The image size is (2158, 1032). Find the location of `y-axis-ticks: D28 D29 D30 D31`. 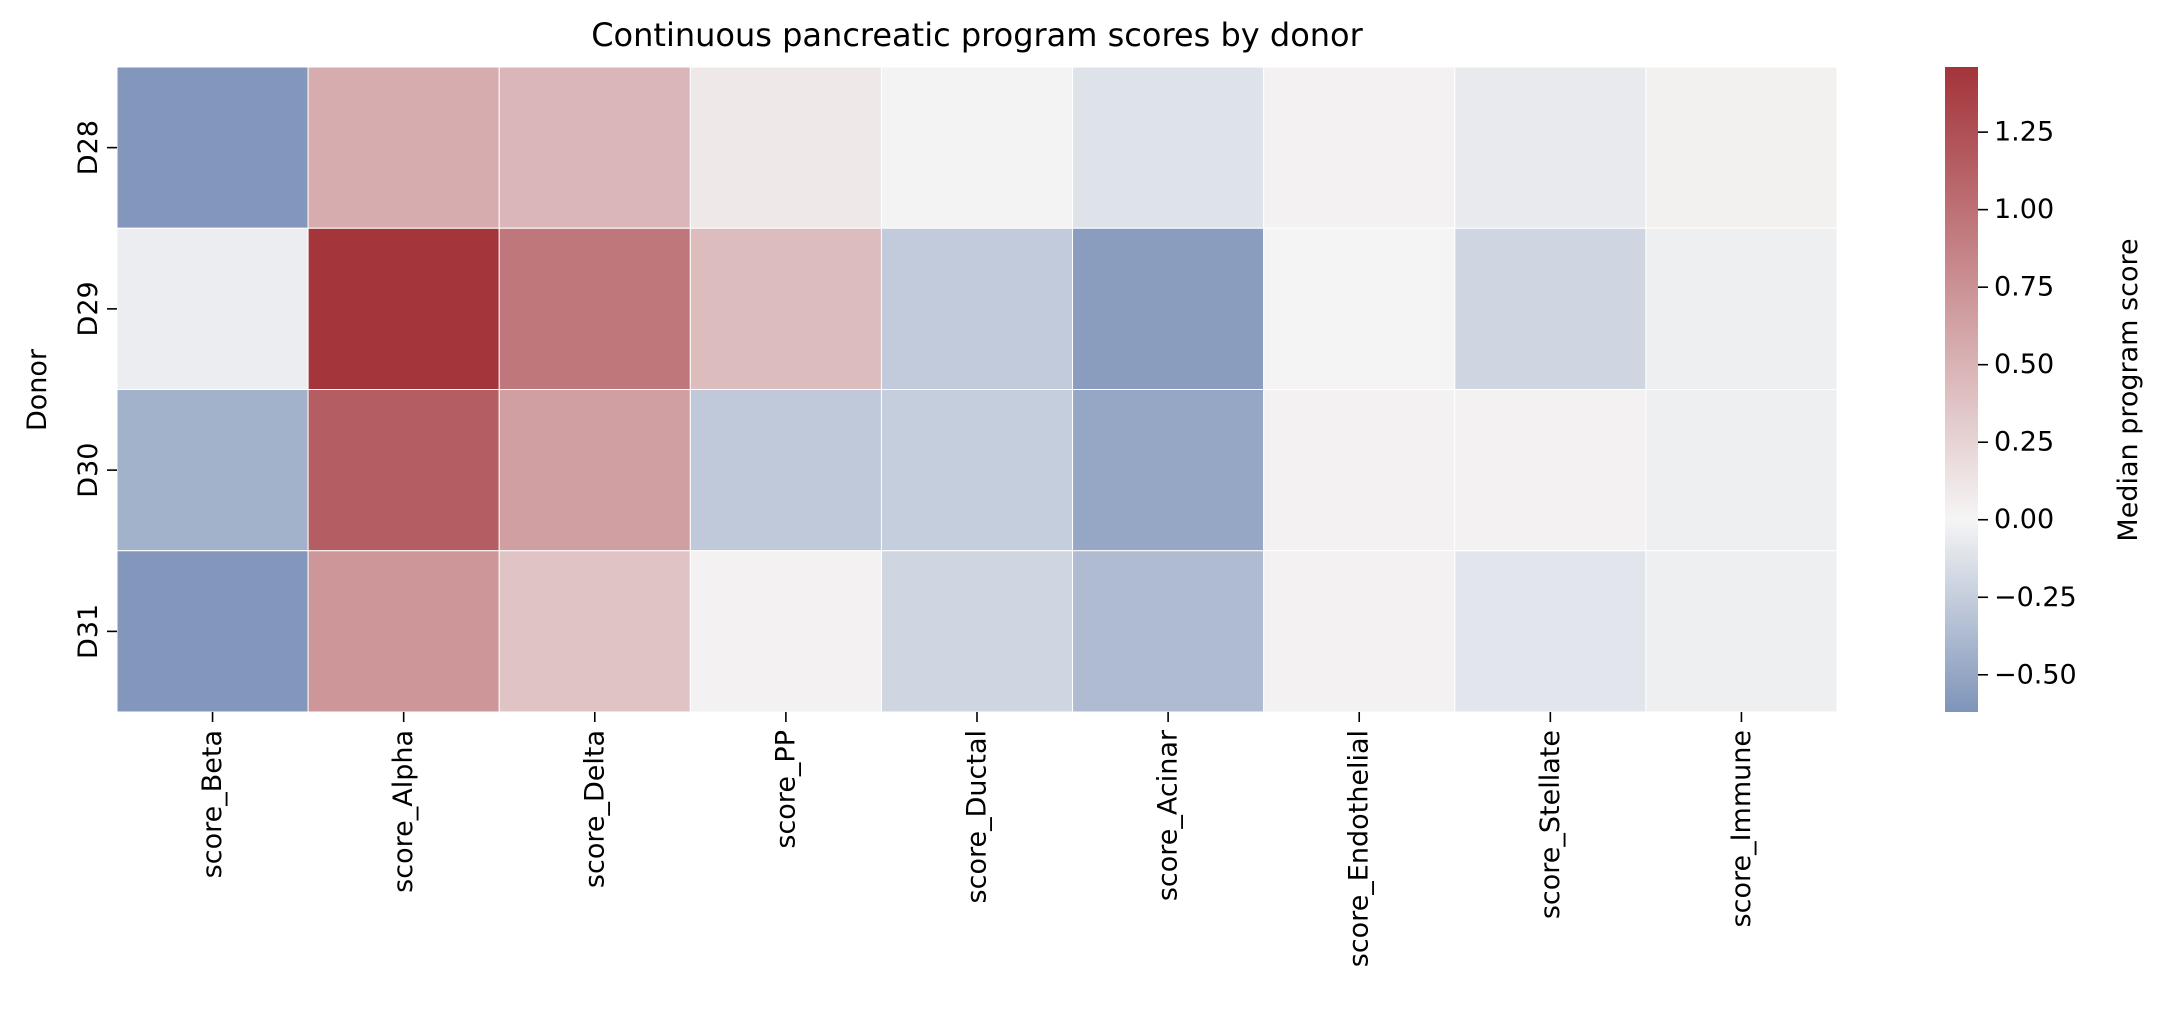

y-axis-ticks: D28 D29 D30 D31 is located at coordinates (95, 389).